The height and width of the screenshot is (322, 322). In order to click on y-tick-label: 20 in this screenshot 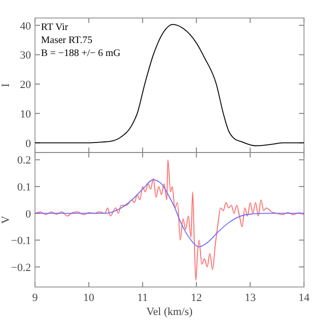, I will do `click(26, 85)`.